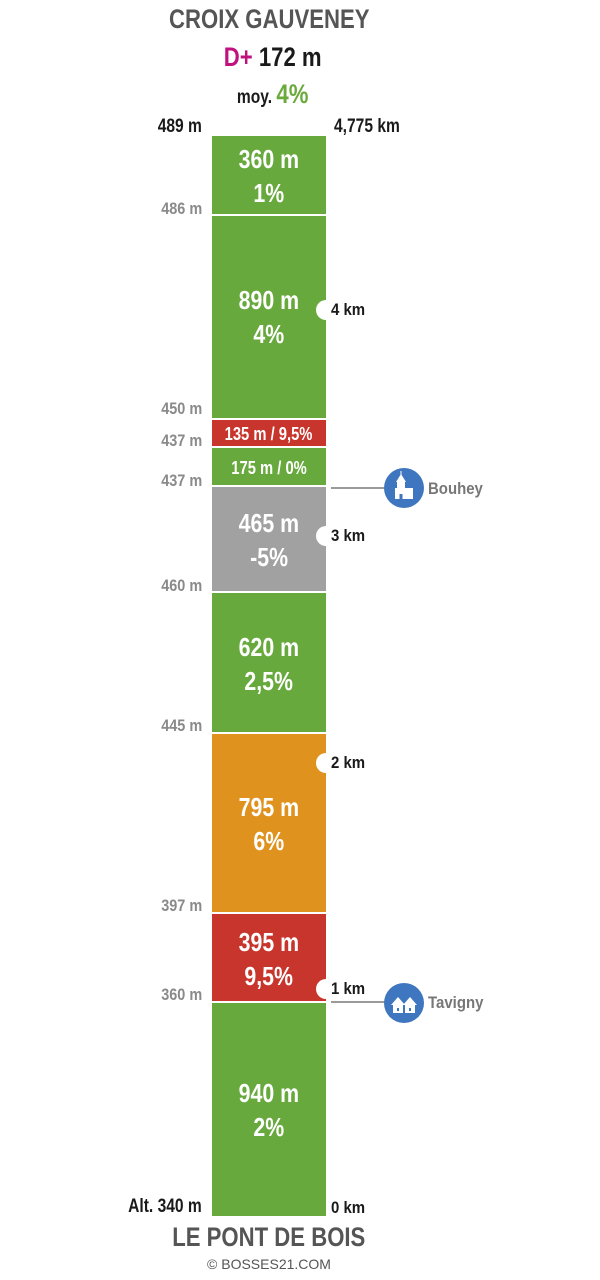  I want to click on climb-title: CROIX GAUVENEY, so click(269, 19).